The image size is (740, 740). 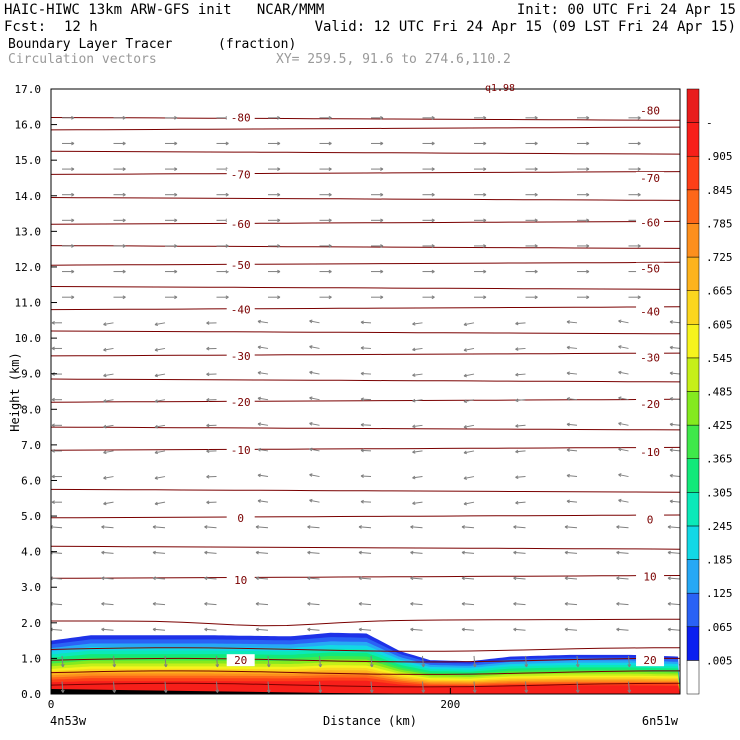 What do you see at coordinates (370, 721) in the screenshot?
I see `x-axis-label: Distance (km)` at bounding box center [370, 721].